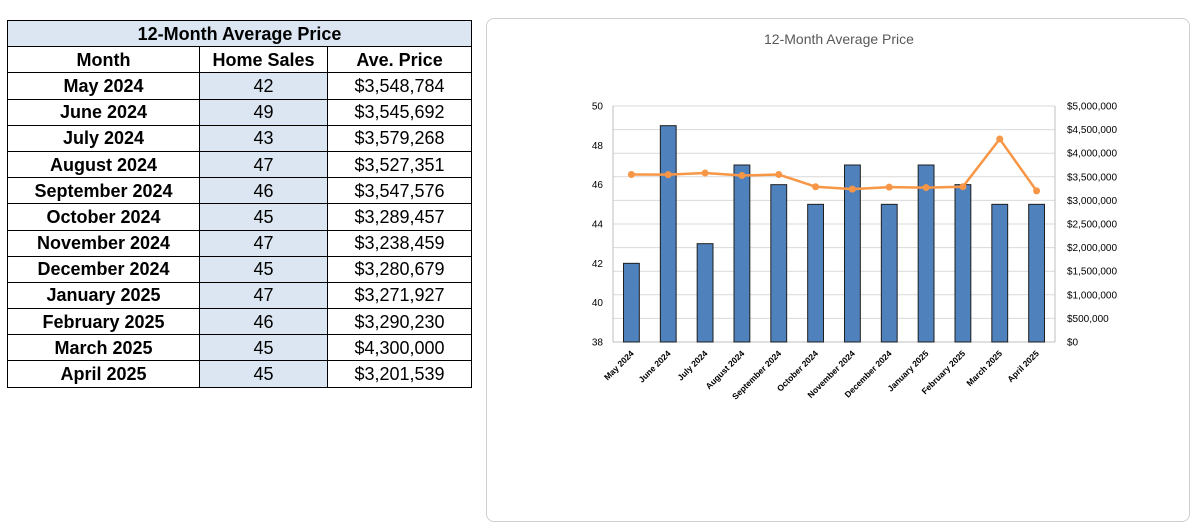 The width and height of the screenshot is (1192, 526). Describe the element at coordinates (399, 217) in the screenshot. I see `ave-price-cell: $3,289,457` at that location.